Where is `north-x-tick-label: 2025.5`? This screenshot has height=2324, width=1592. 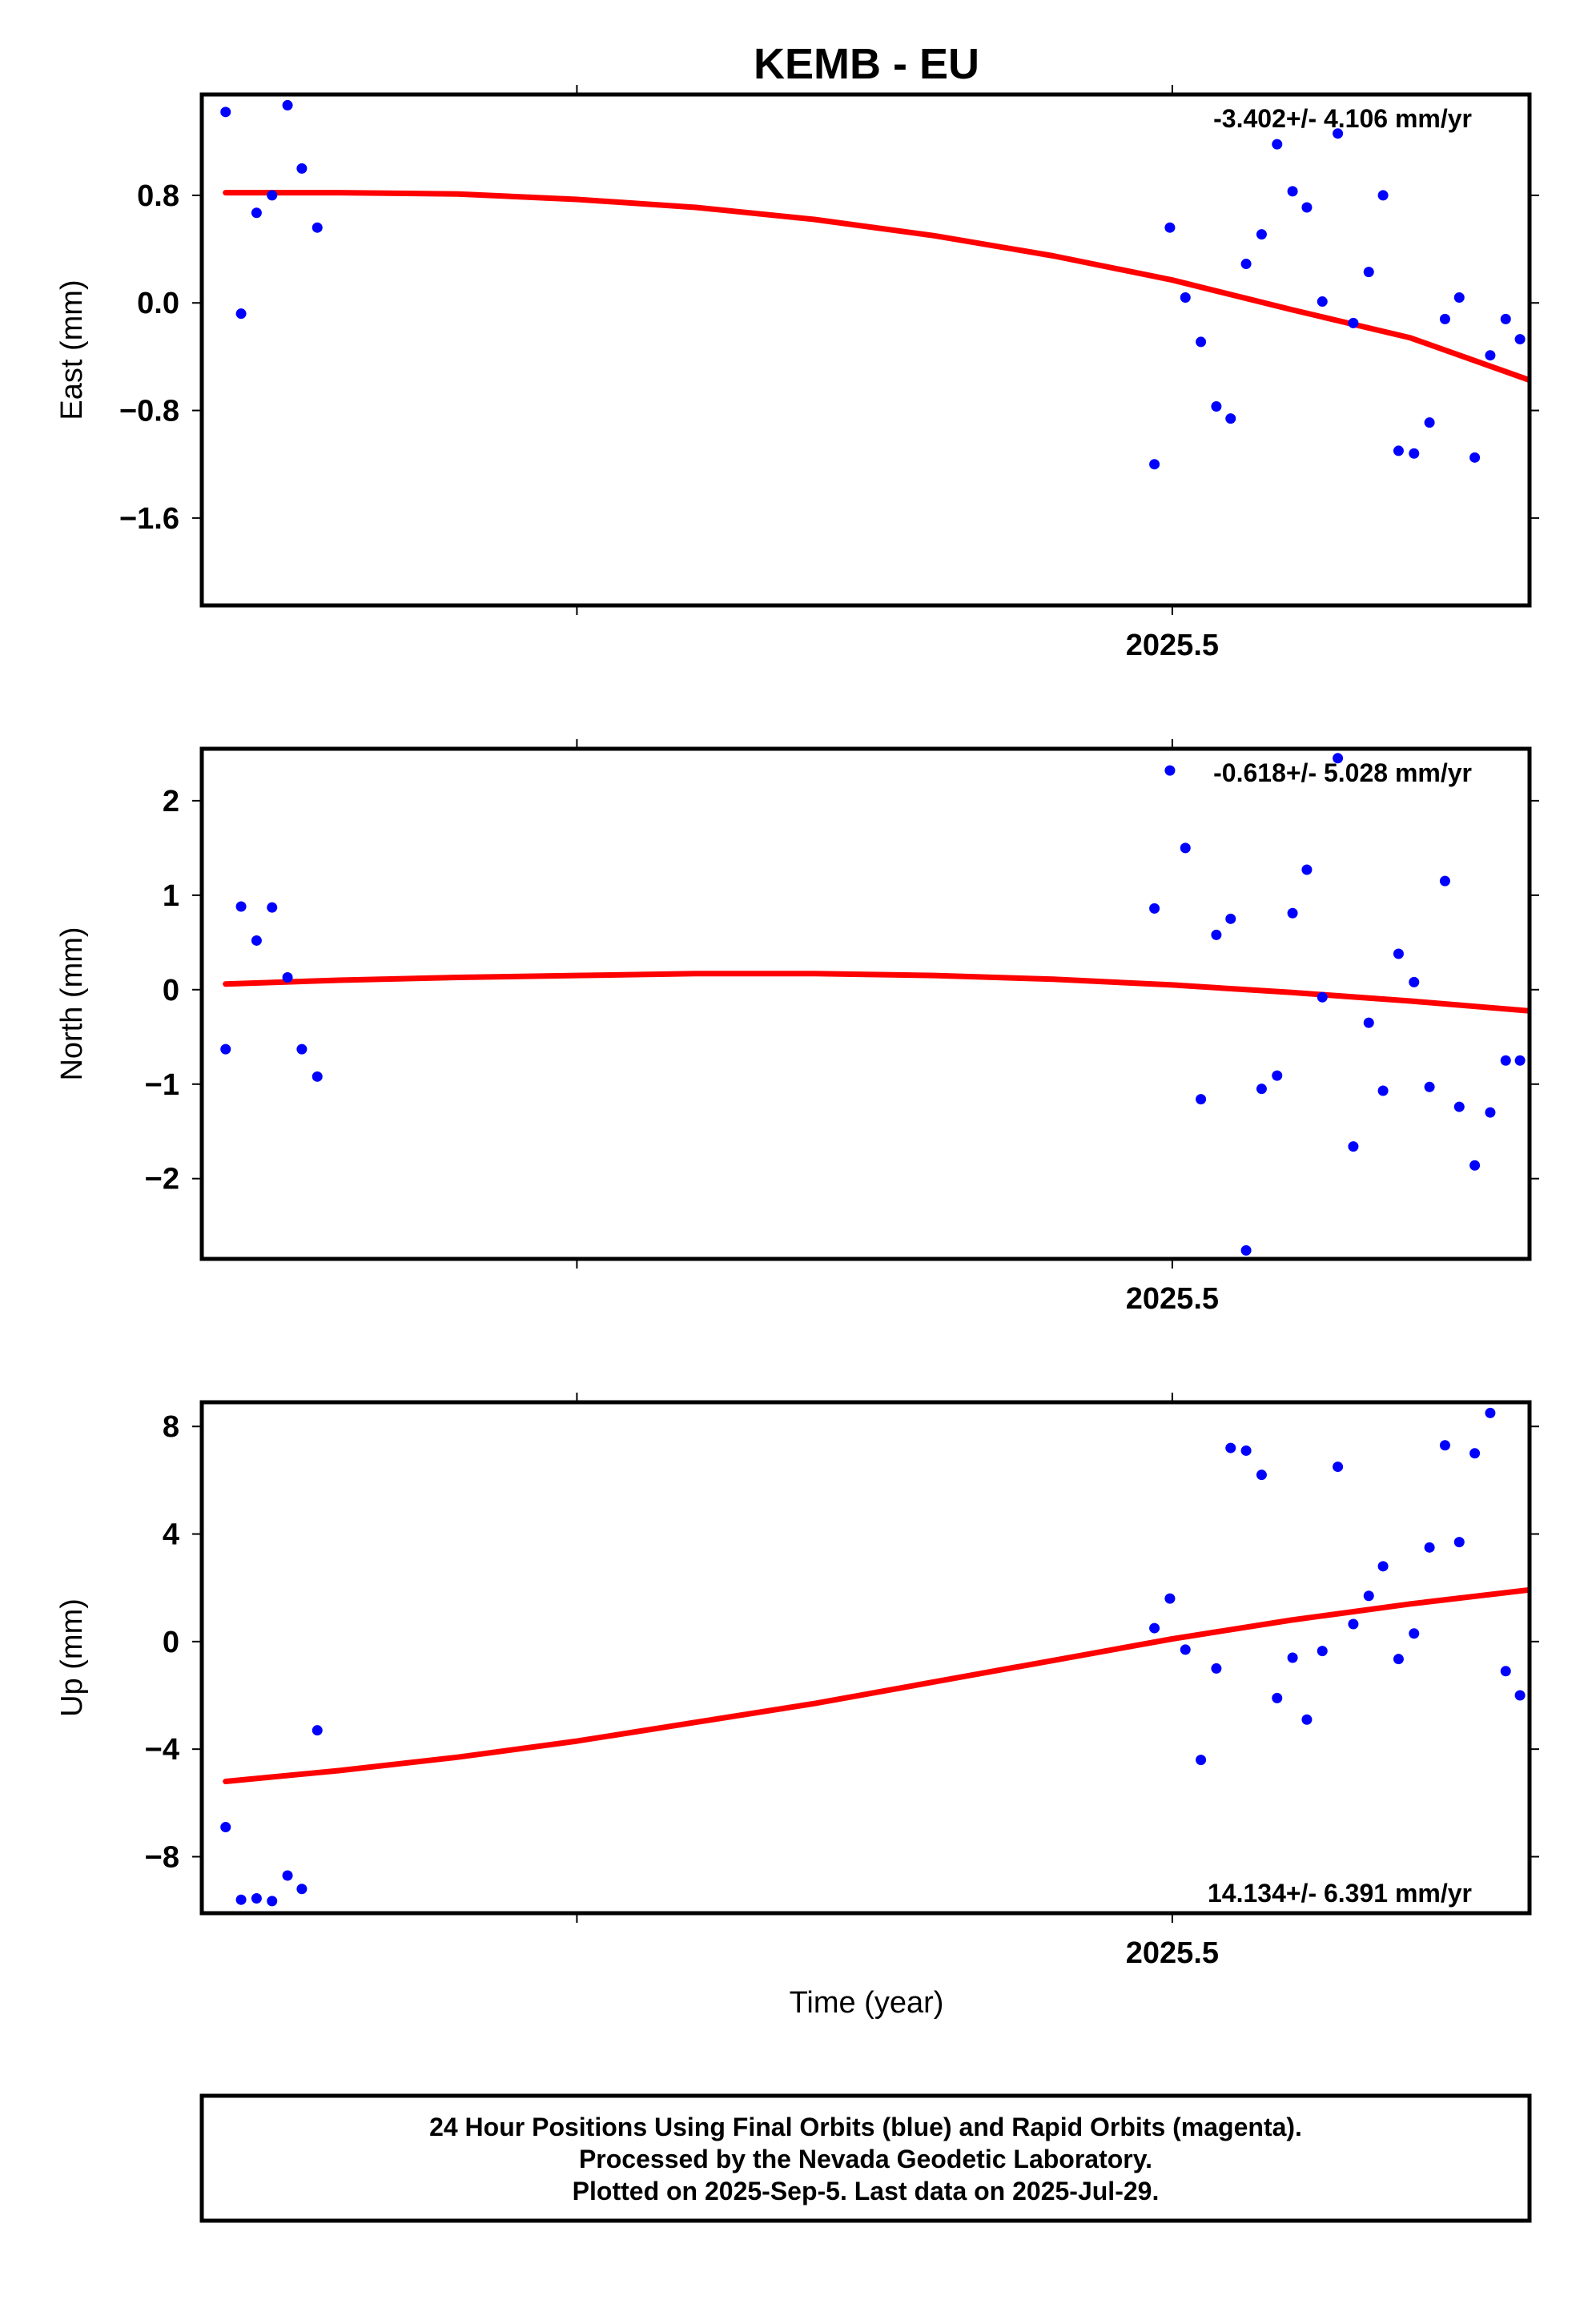
north-x-tick-label: 2025.5 is located at coordinates (1172, 1299).